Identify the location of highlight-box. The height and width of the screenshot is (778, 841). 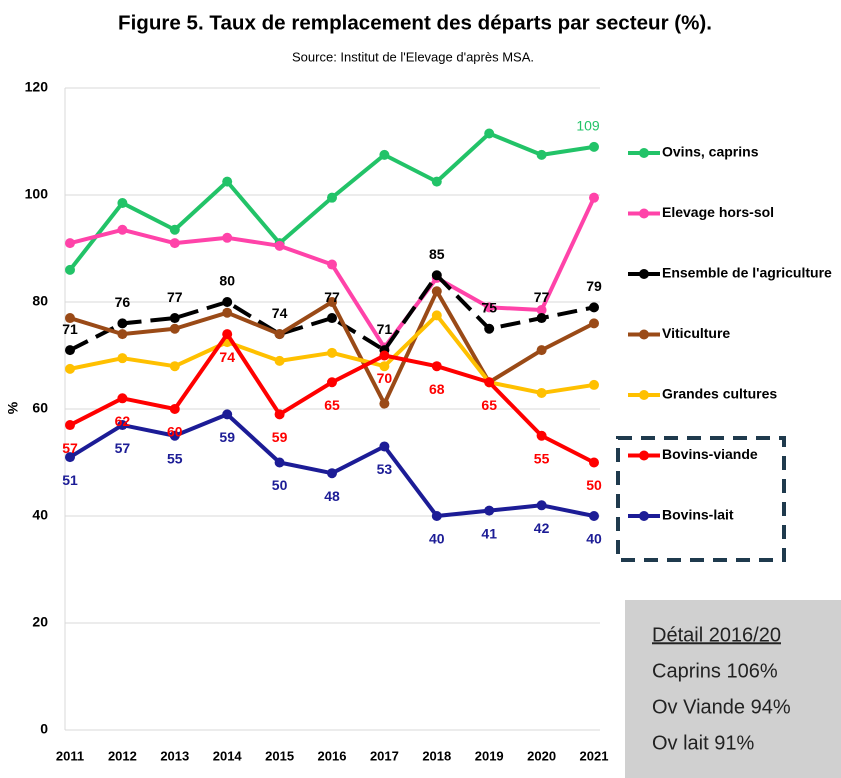
(701, 499).